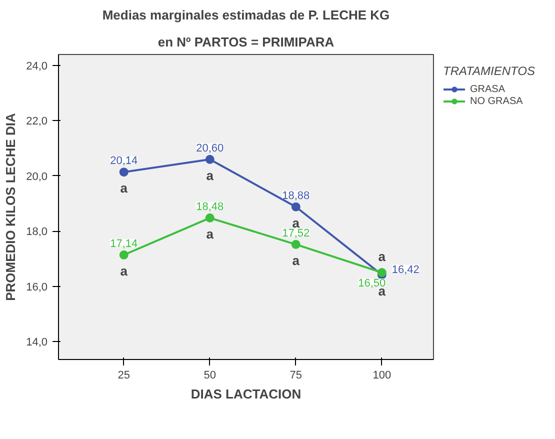  What do you see at coordinates (406, 270) in the screenshot?
I see `data-label: 16,42` at bounding box center [406, 270].